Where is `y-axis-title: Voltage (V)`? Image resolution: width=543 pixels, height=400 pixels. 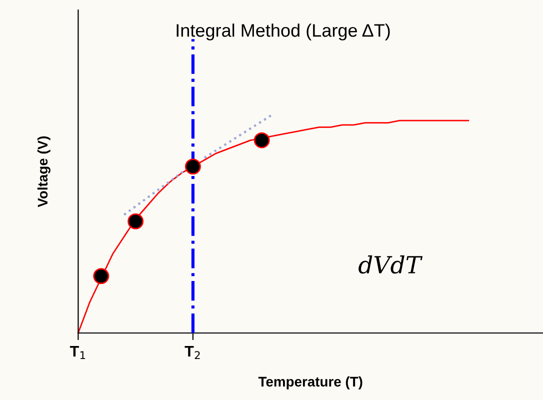 y-axis-title: Voltage (V) is located at coordinates (43, 172).